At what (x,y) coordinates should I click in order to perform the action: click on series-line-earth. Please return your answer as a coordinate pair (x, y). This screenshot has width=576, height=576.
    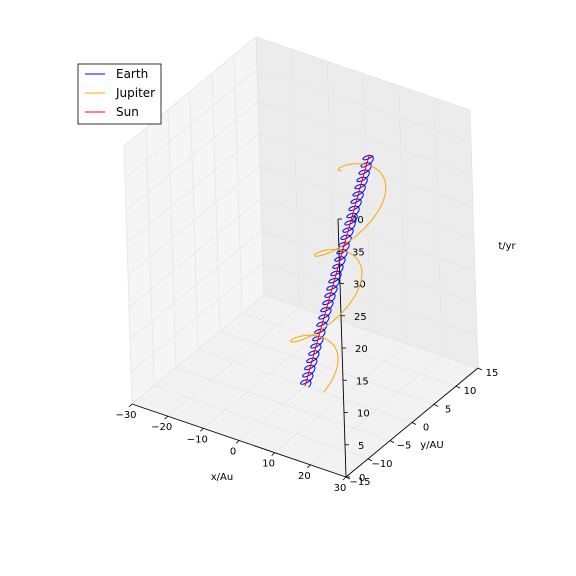
    Looking at the image, I should click on (337, 271).